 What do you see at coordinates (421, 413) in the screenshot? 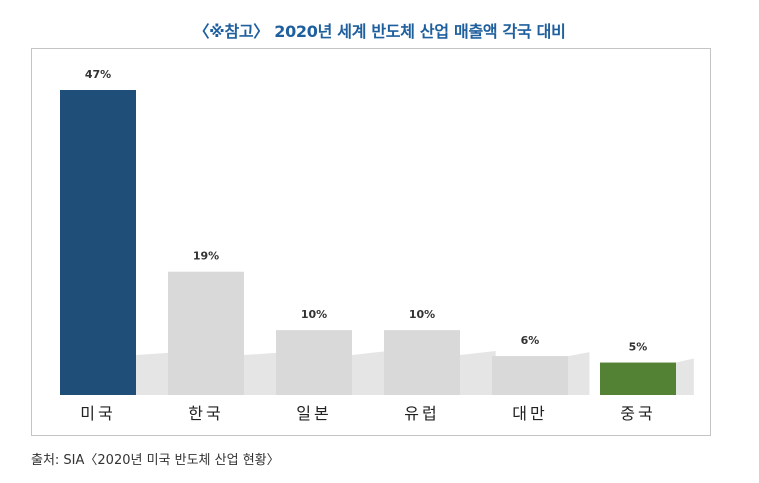
I see `category-label: 유럽` at bounding box center [421, 413].